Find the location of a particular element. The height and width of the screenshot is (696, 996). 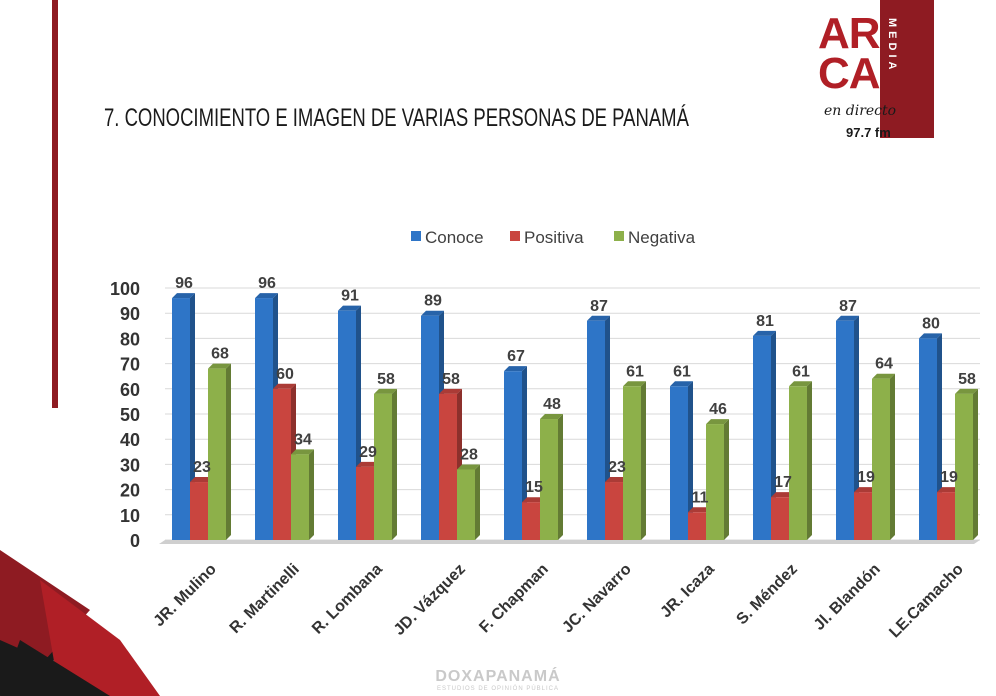

data-label: 89 is located at coordinates (433, 301).